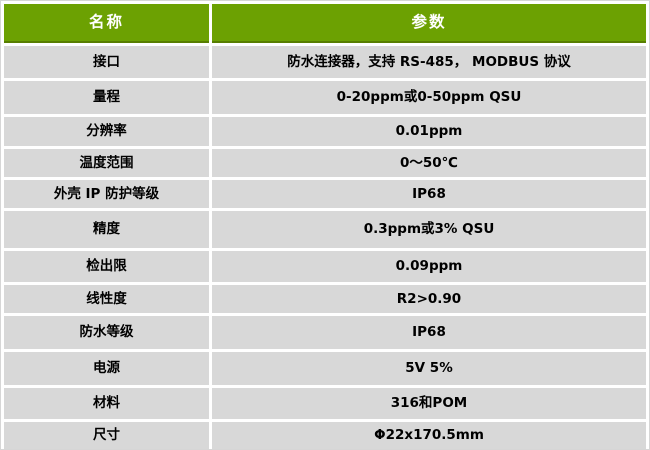  Describe the element at coordinates (429, 266) in the screenshot. I see `row-value: 0.09ppm` at that location.